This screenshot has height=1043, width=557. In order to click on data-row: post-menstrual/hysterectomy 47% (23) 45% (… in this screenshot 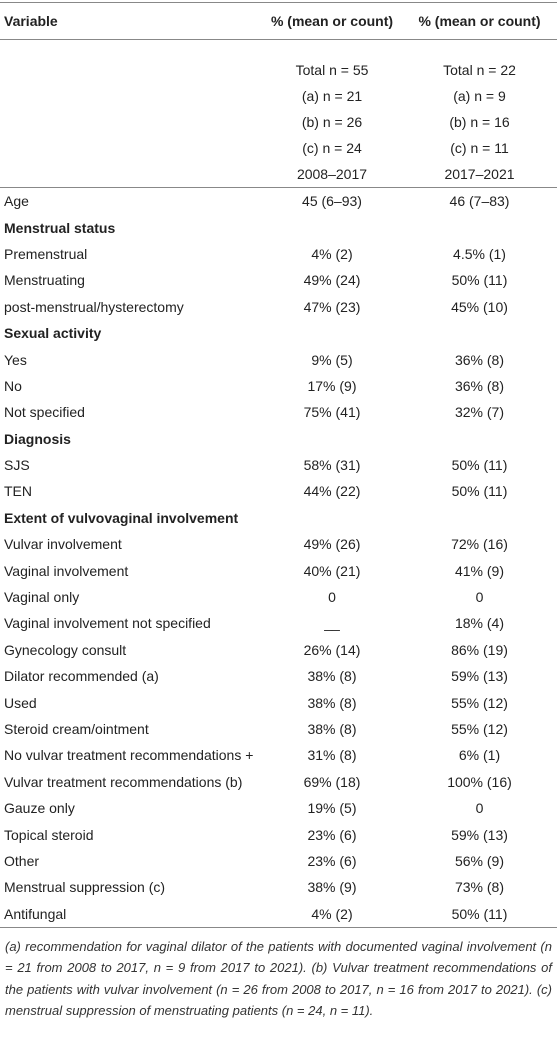, I will do `click(278, 307)`.